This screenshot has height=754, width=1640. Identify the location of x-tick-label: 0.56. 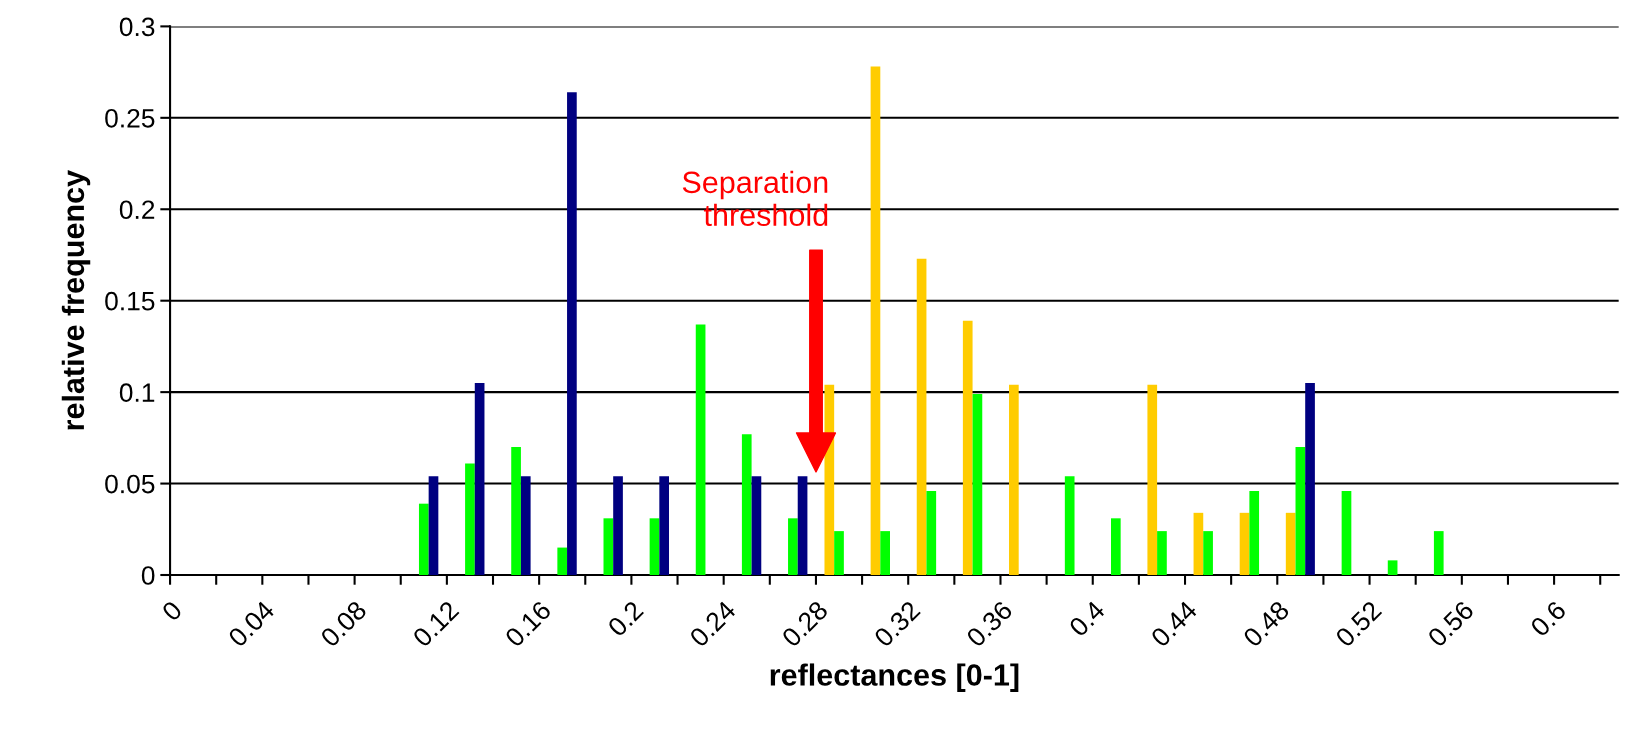
(1450, 623).